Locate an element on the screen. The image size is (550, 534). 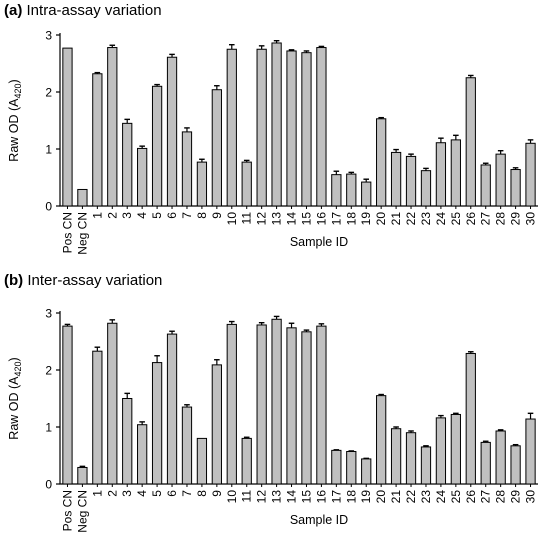
panel-a-x-tick-label: 18 is located at coordinates (351, 219).